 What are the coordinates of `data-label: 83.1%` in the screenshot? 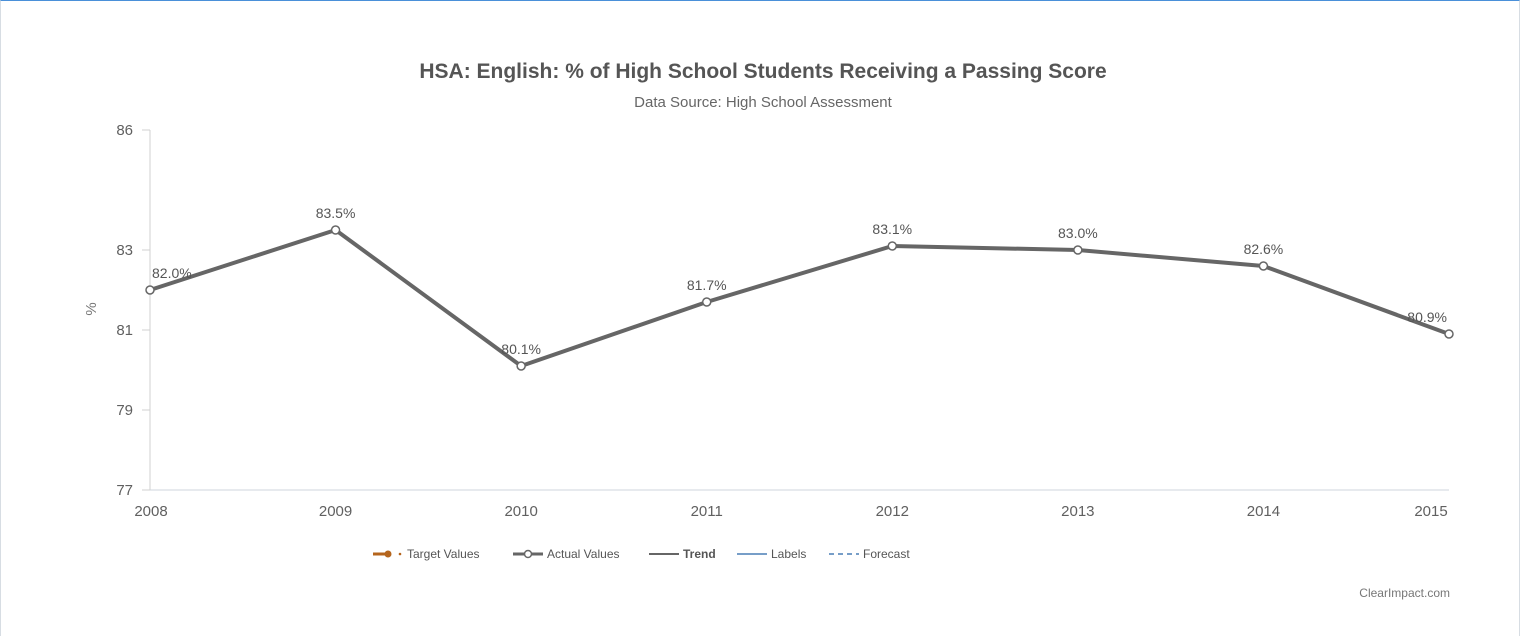 It's located at (892, 229).